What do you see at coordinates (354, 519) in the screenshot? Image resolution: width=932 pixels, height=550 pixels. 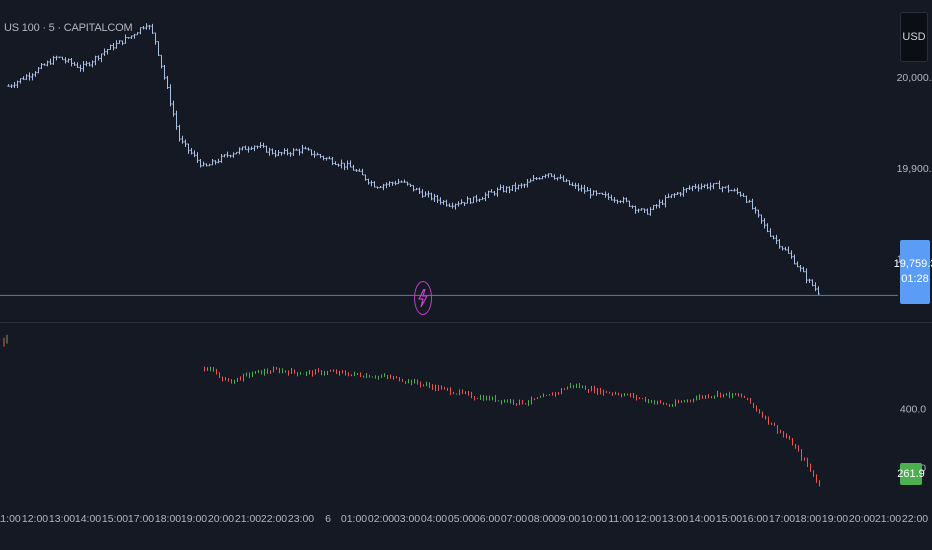 I see `time-axis-tick-label: 01:00` at bounding box center [354, 519].